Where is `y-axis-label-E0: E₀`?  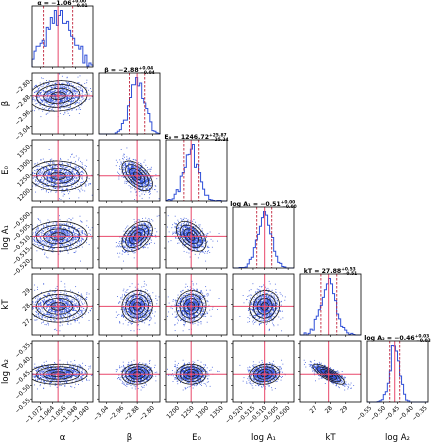 y-axis-label-E0: E₀ is located at coordinates (6, 170).